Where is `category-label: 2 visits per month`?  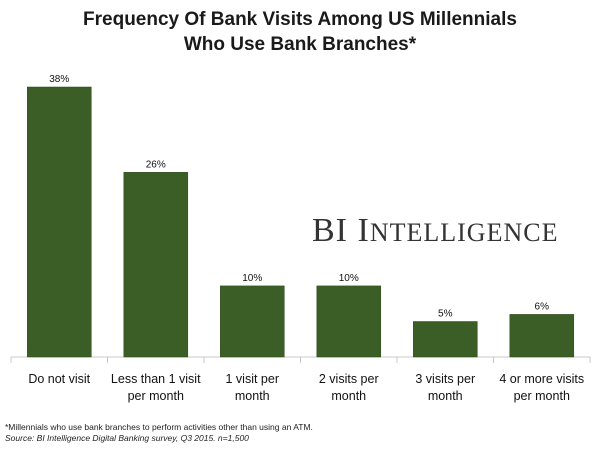 category-label: 2 visits per month is located at coordinates (349, 387).